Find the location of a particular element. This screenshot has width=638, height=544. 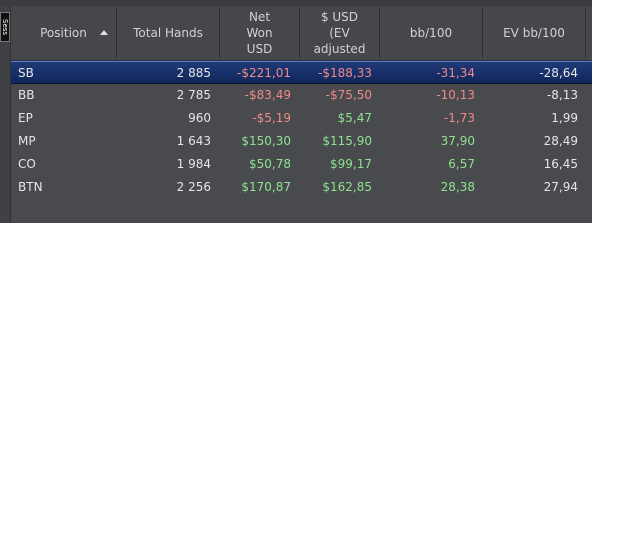

cell-position: EP is located at coordinates (25, 118).